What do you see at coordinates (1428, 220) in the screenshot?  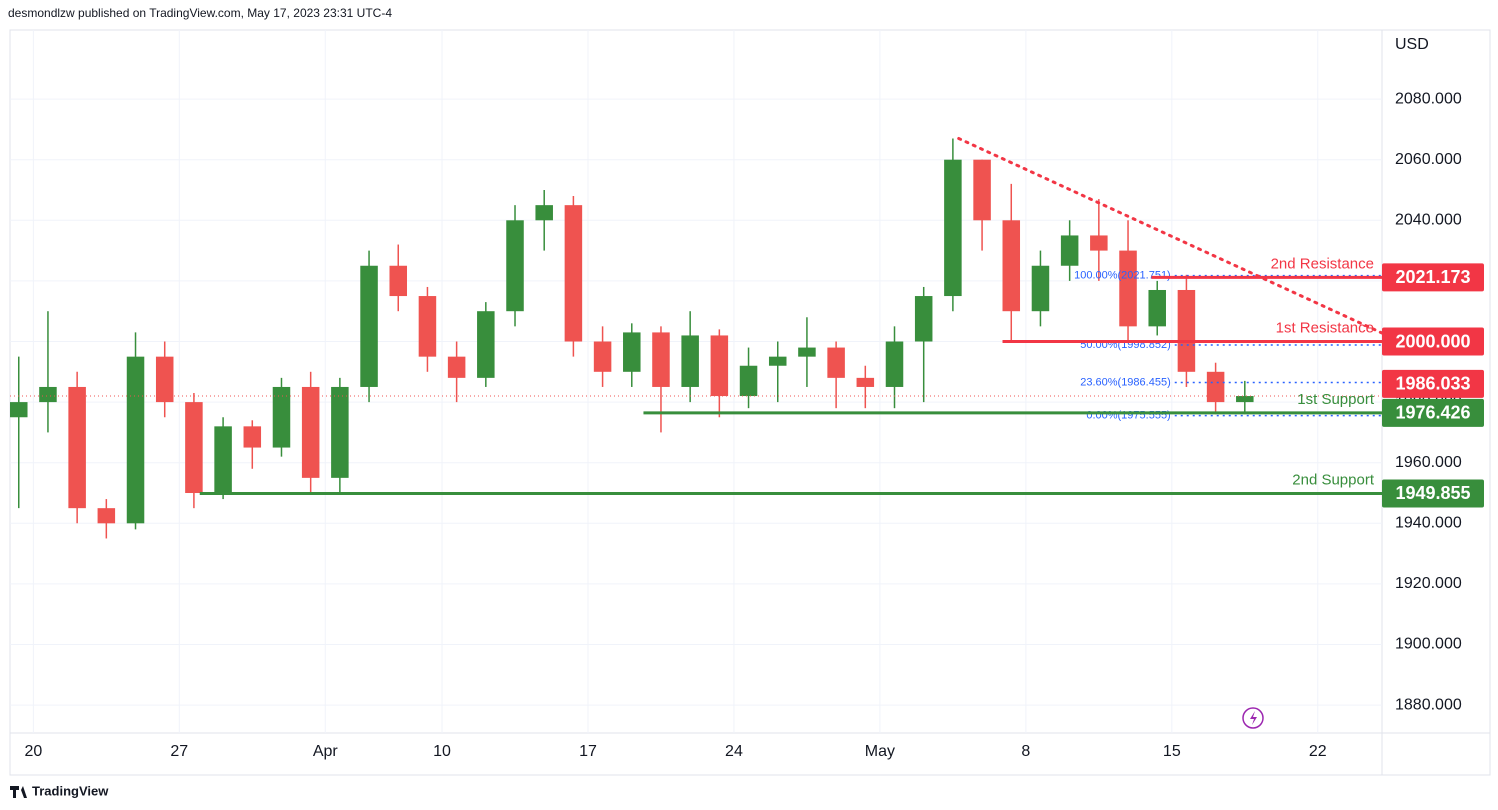 I see `y-tick-label: 2040.000` at bounding box center [1428, 220].